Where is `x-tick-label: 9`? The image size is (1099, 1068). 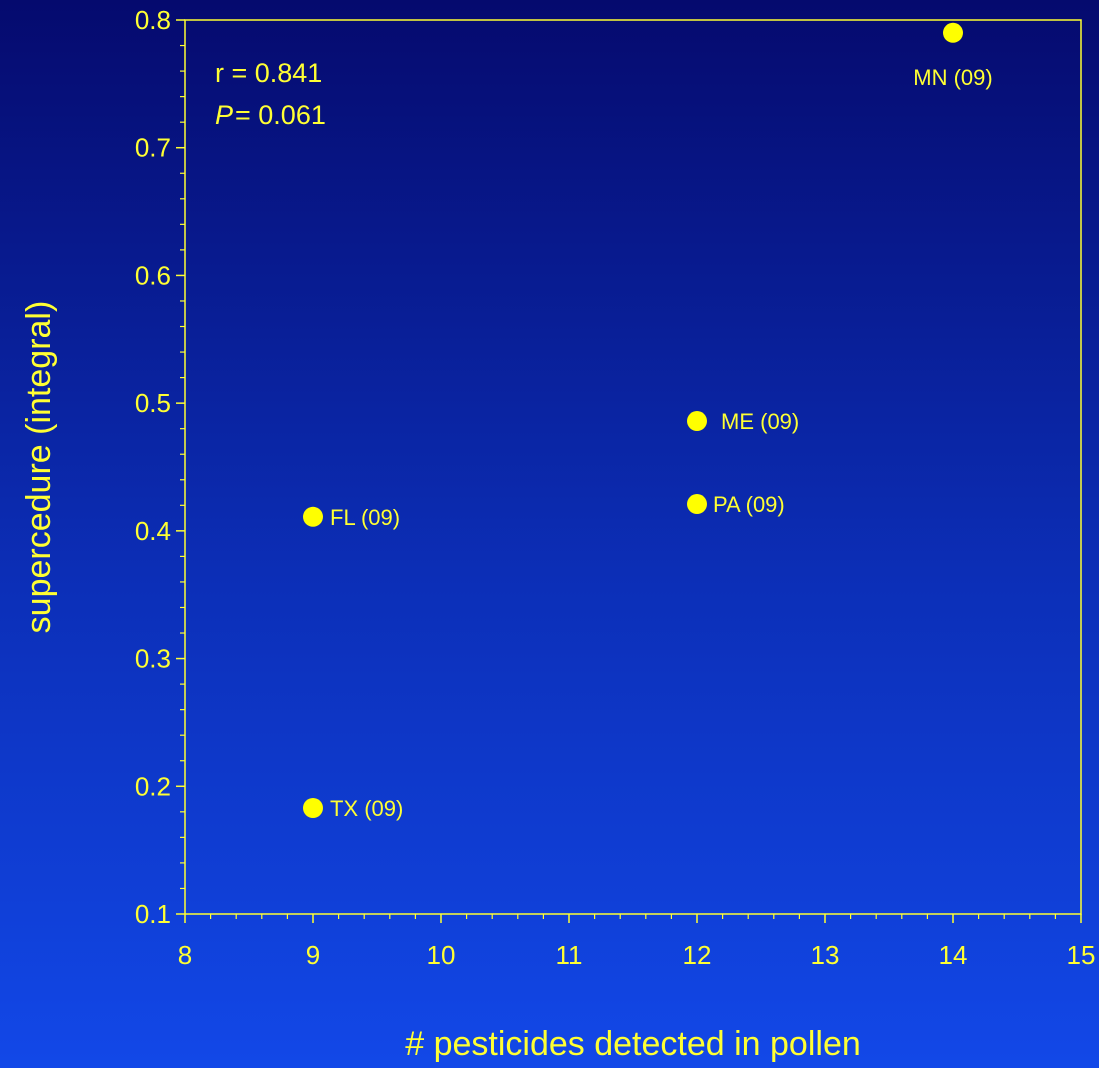 x-tick-label: 9 is located at coordinates (313, 955).